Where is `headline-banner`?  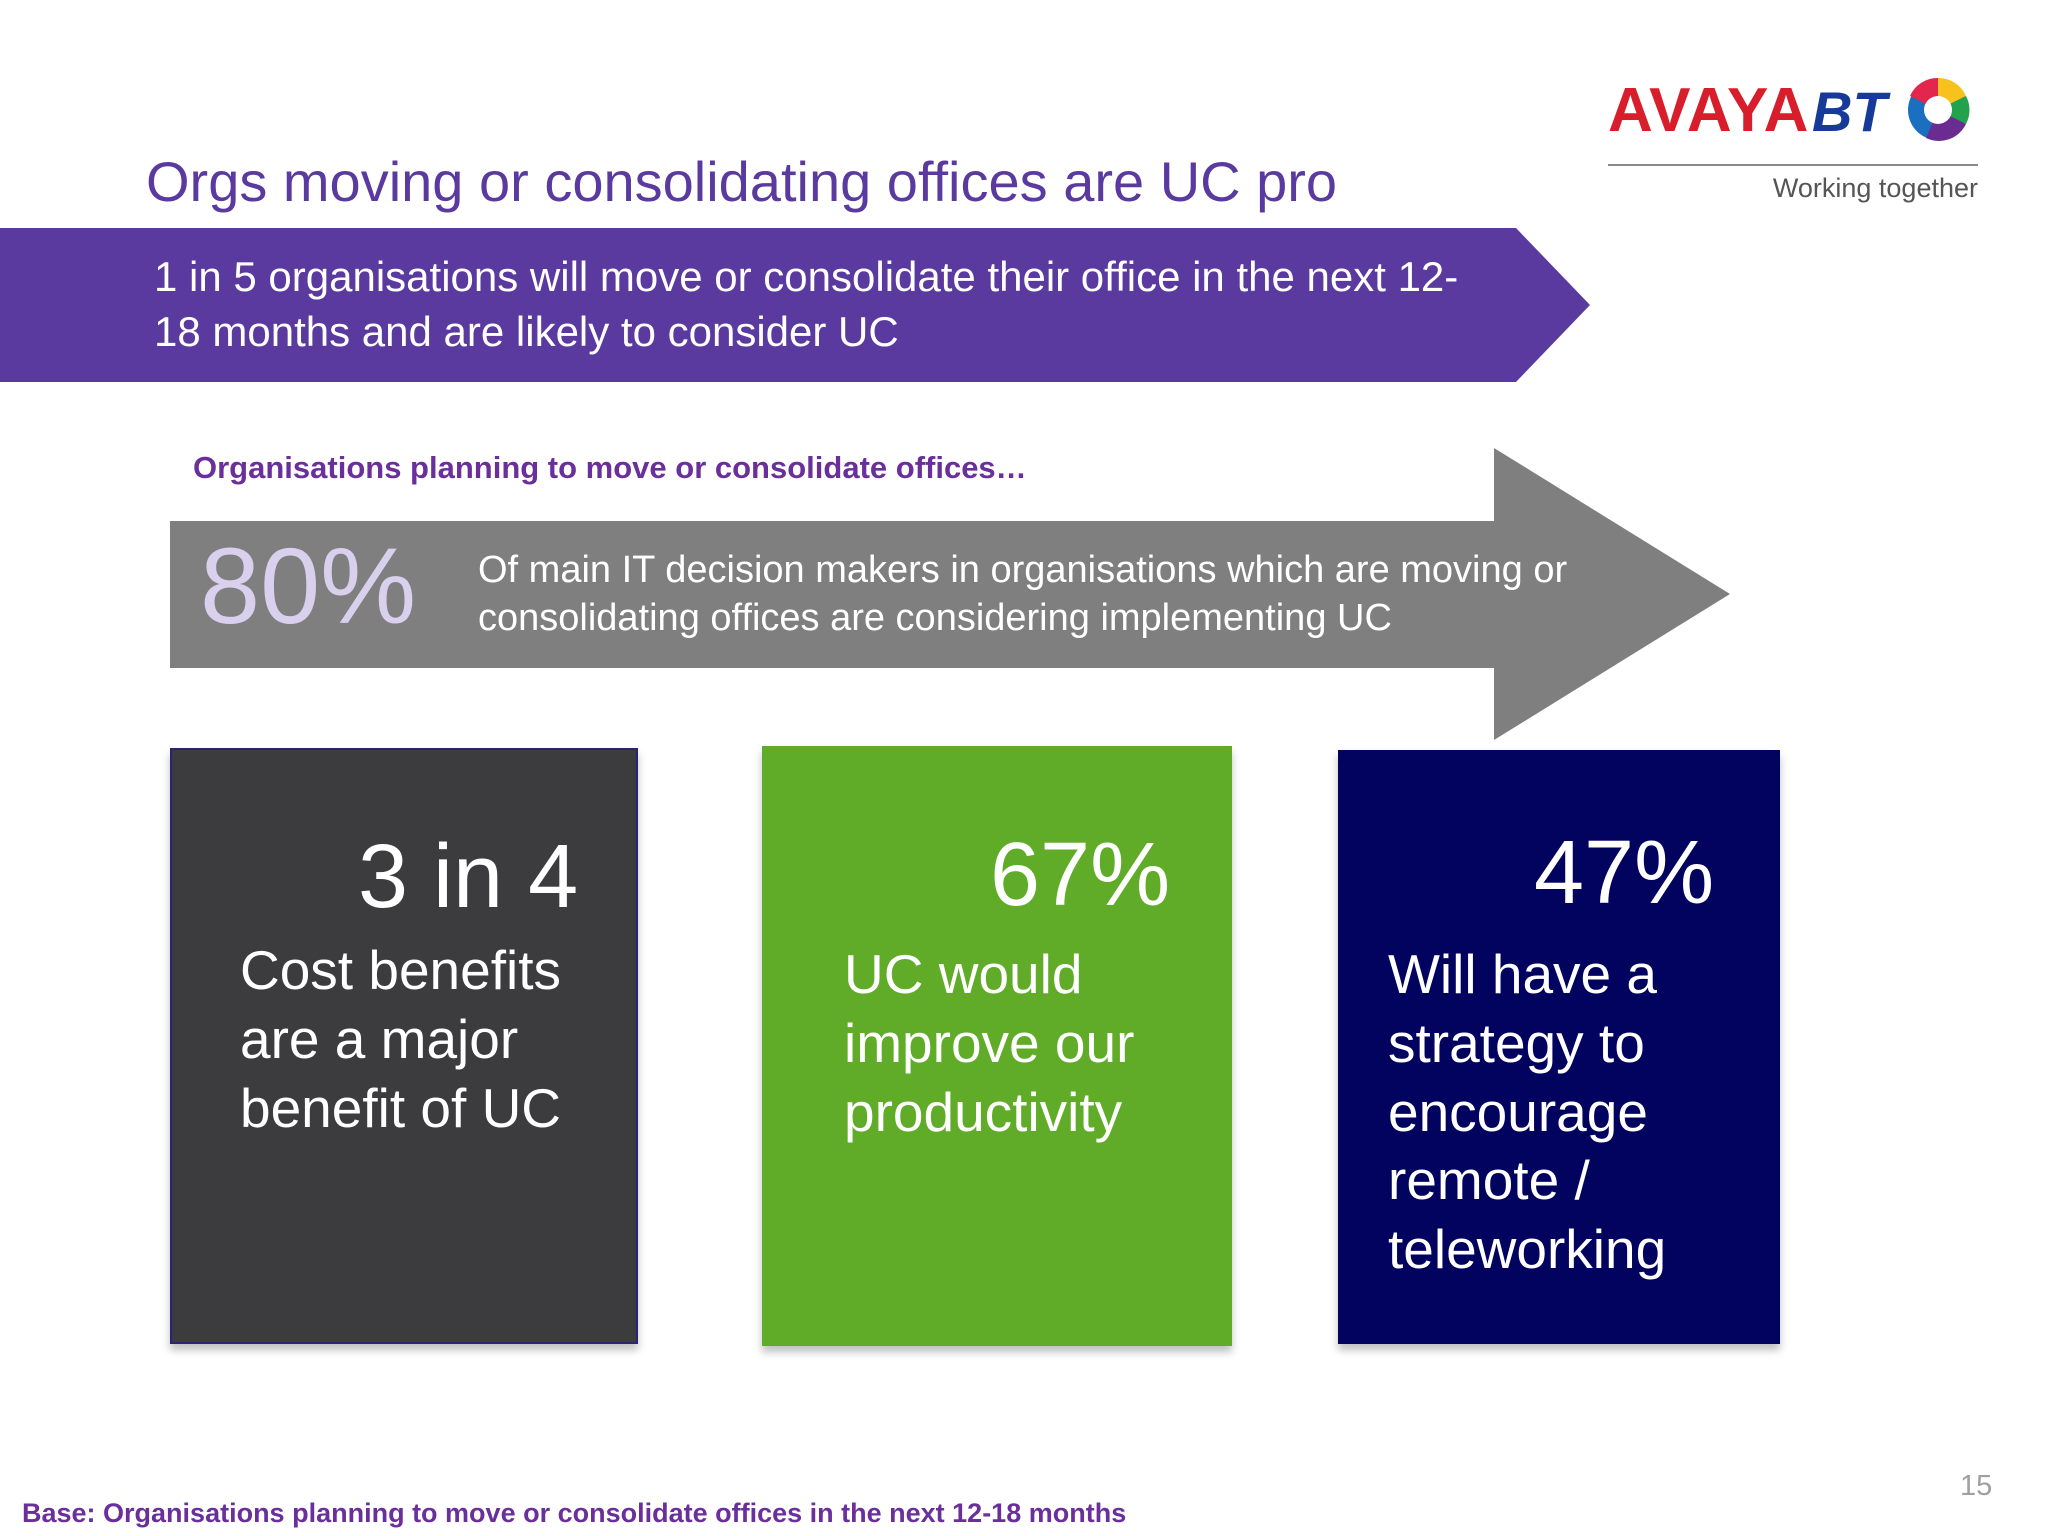 headline-banner is located at coordinates (795, 305).